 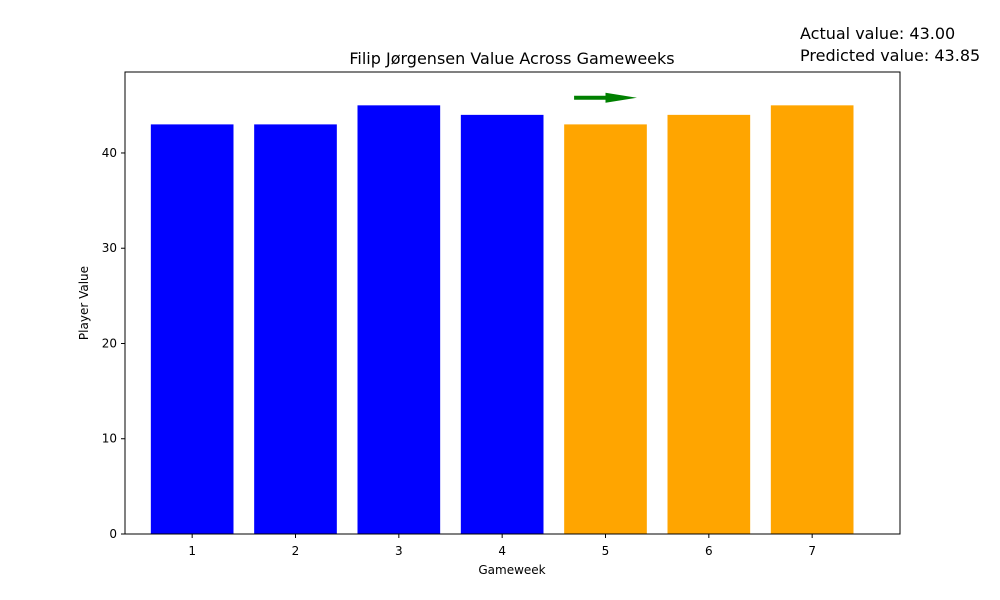 What do you see at coordinates (890, 55) in the screenshot?
I see `predicted-value-annotation: Predicted value: 43.85` at bounding box center [890, 55].